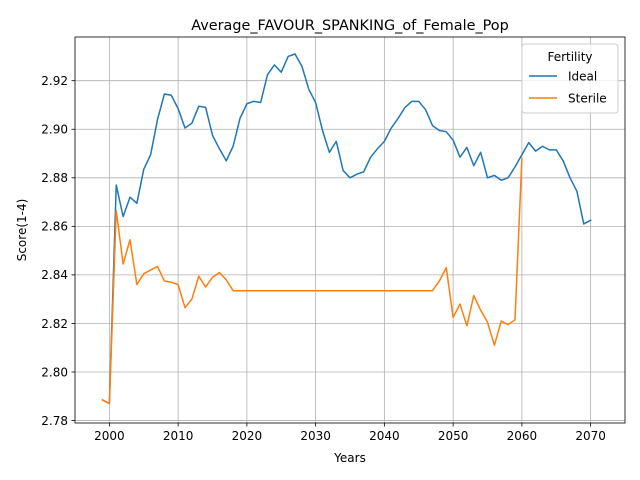 The width and height of the screenshot is (640, 480). I want to click on legend-label-sterile: Sterile, so click(587, 98).